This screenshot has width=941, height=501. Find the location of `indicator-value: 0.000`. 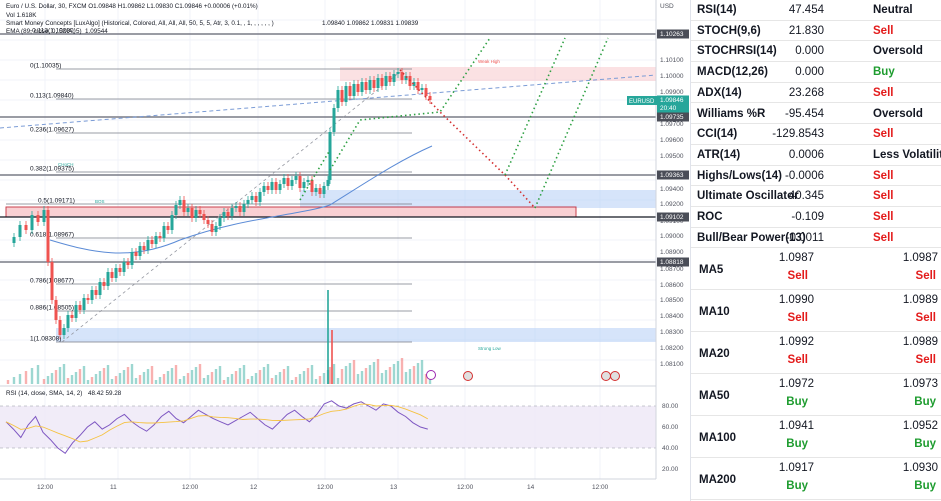

indicator-value: 0.000 is located at coordinates (809, 51).